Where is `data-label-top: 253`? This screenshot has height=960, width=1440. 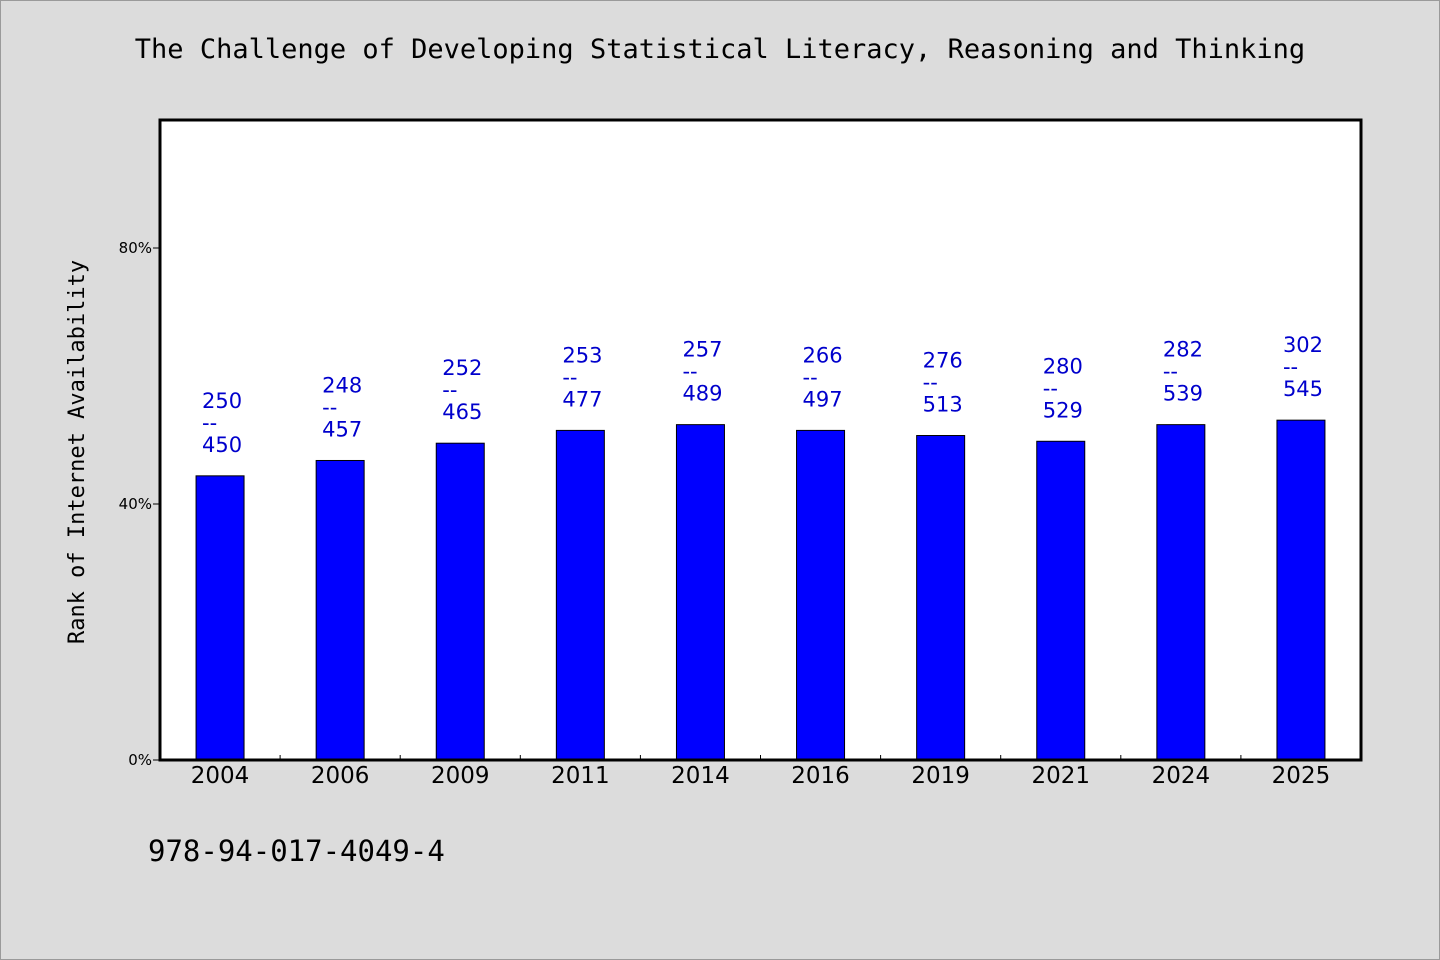 data-label-top: 253 is located at coordinates (582, 355).